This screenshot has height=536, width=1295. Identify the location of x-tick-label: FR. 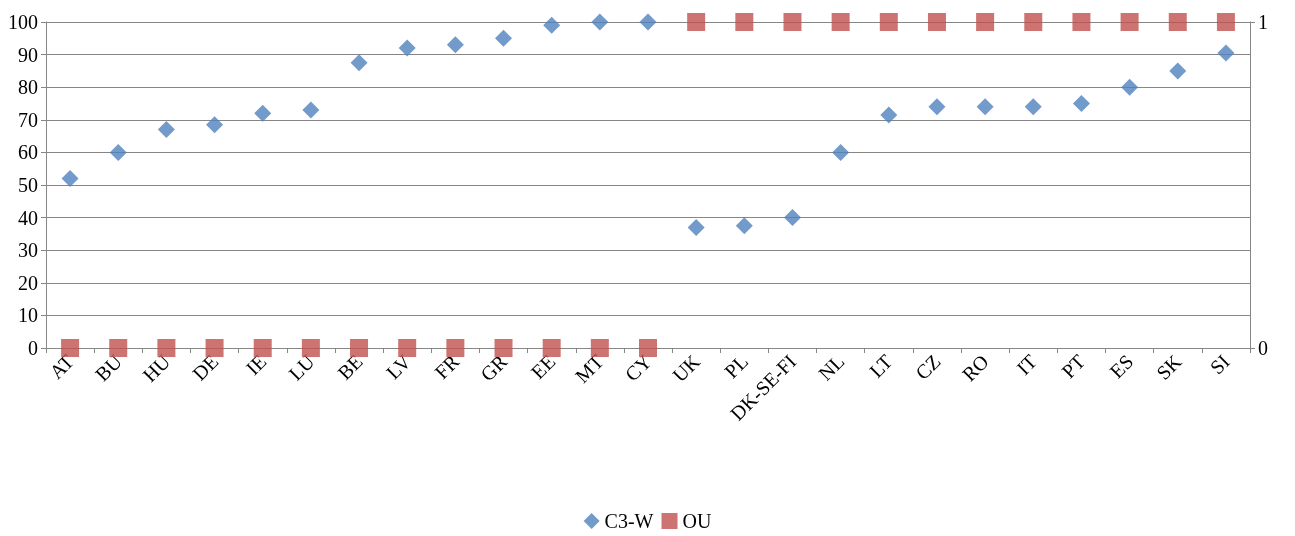
(447, 366).